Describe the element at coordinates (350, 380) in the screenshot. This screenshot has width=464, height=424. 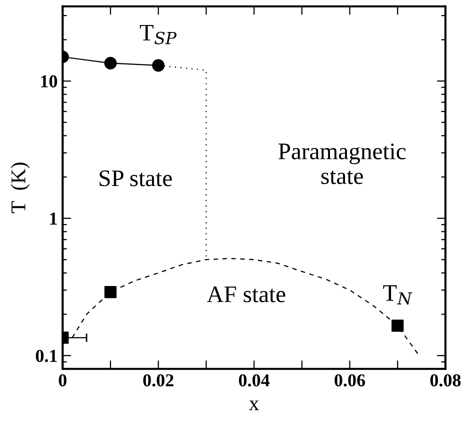
I see `x-tick-label: 0.06` at that location.